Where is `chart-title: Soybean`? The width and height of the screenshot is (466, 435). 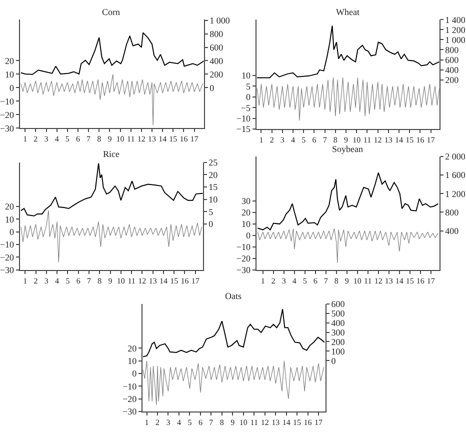 chart-title: Soybean is located at coordinates (348, 149).